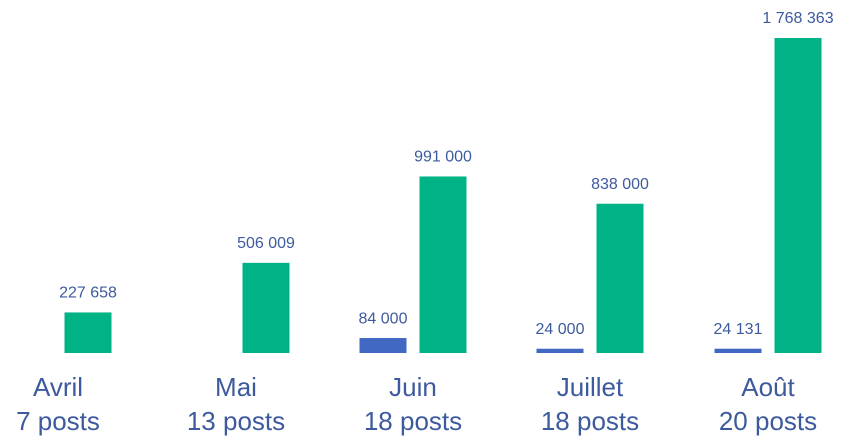  Describe the element at coordinates (58, 421) in the screenshot. I see `category-sublabel: 7 posts` at that location.